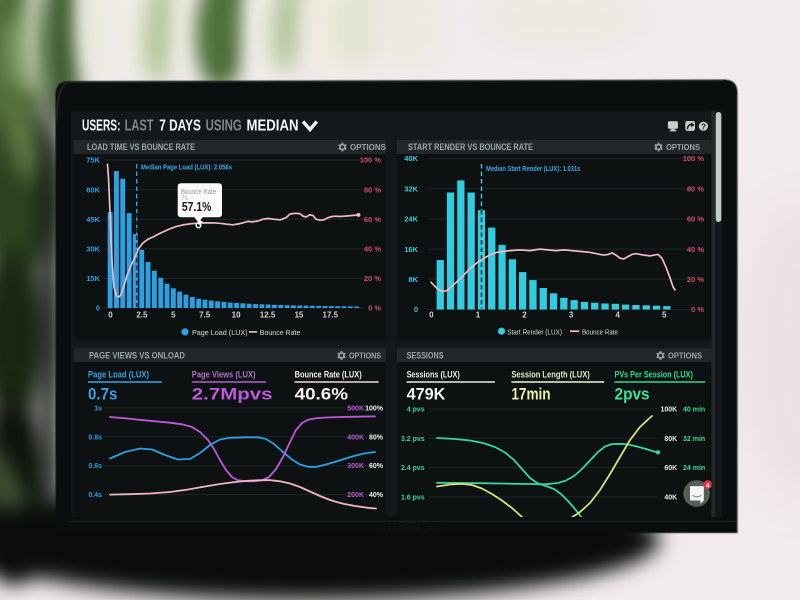 The width and height of the screenshot is (800, 600). What do you see at coordinates (411, 188) in the screenshot?
I see `svg-text: 32K` at bounding box center [411, 188].